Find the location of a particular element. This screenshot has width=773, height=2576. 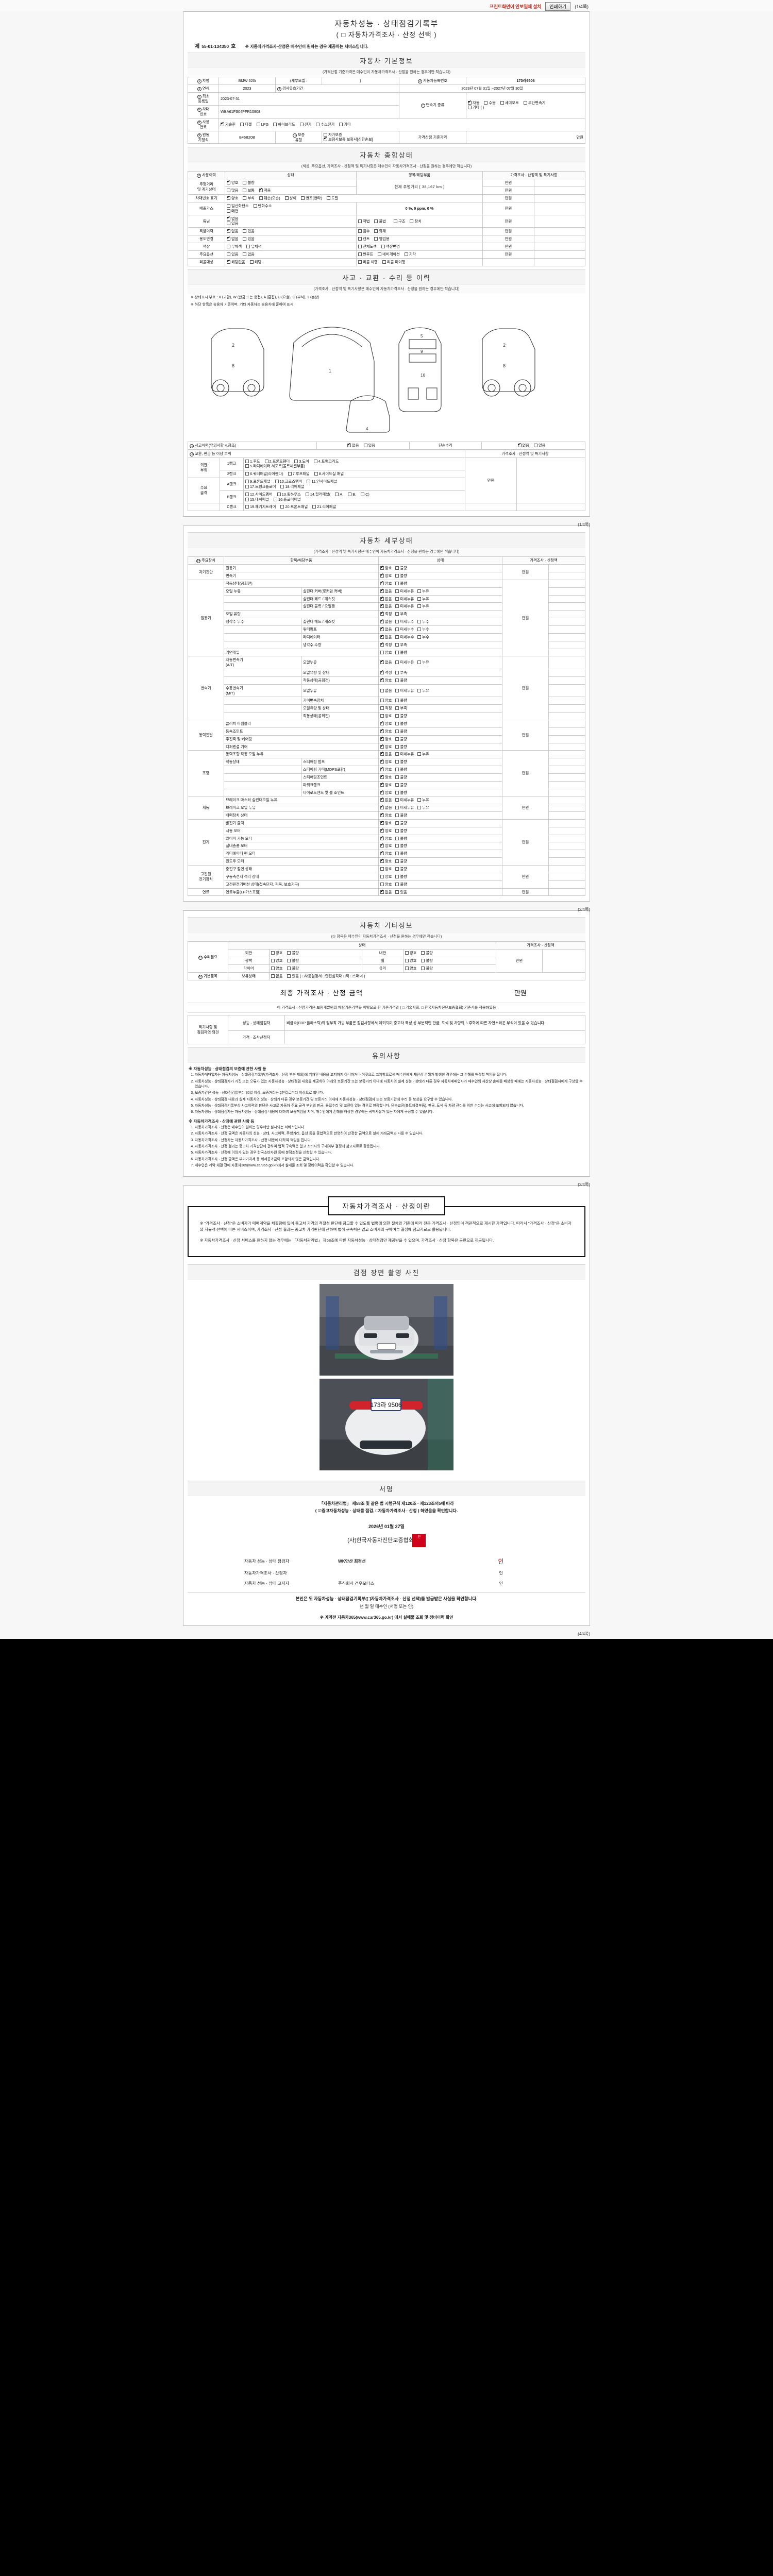

checkbox-inside-panel is located at coordinates (309, 482).